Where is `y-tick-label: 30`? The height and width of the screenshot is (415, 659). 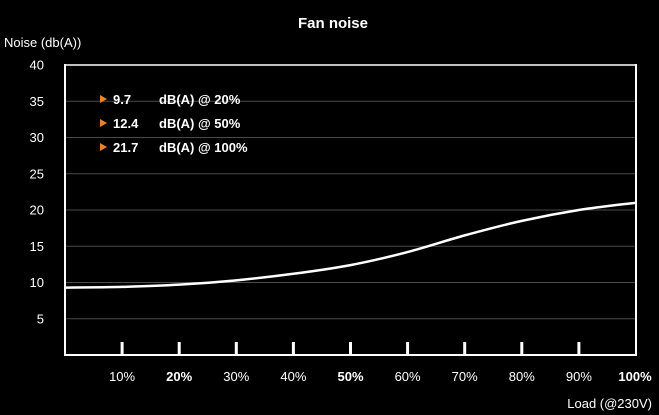
y-tick-label: 30 is located at coordinates (37, 137).